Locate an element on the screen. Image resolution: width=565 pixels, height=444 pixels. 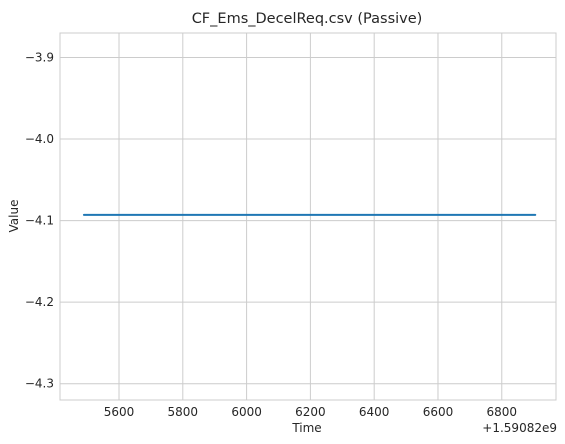
y-axis-label: Value is located at coordinates (14, 216).